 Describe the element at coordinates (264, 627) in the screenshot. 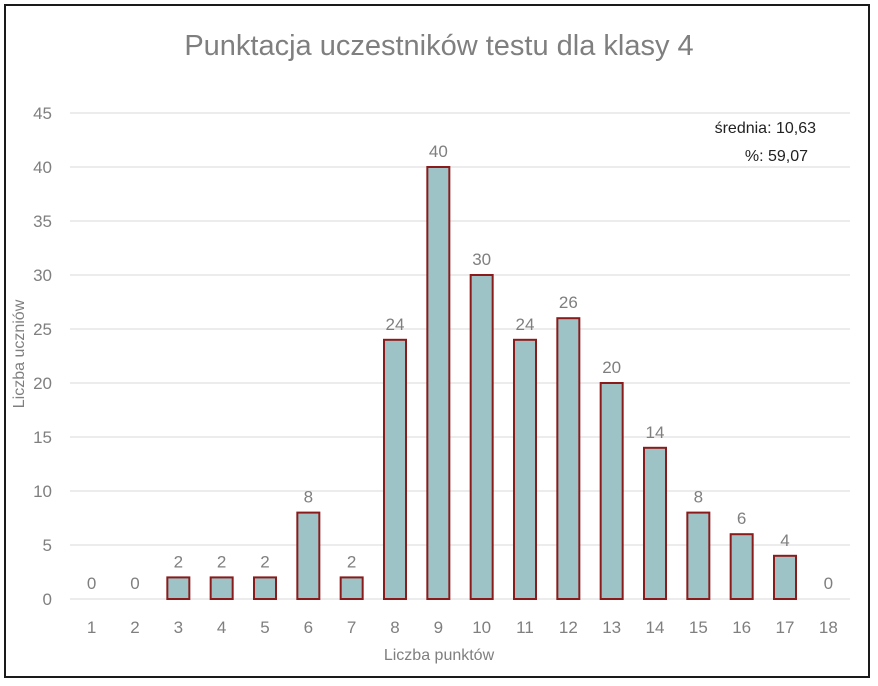

I see `x-tick-label: 5` at that location.